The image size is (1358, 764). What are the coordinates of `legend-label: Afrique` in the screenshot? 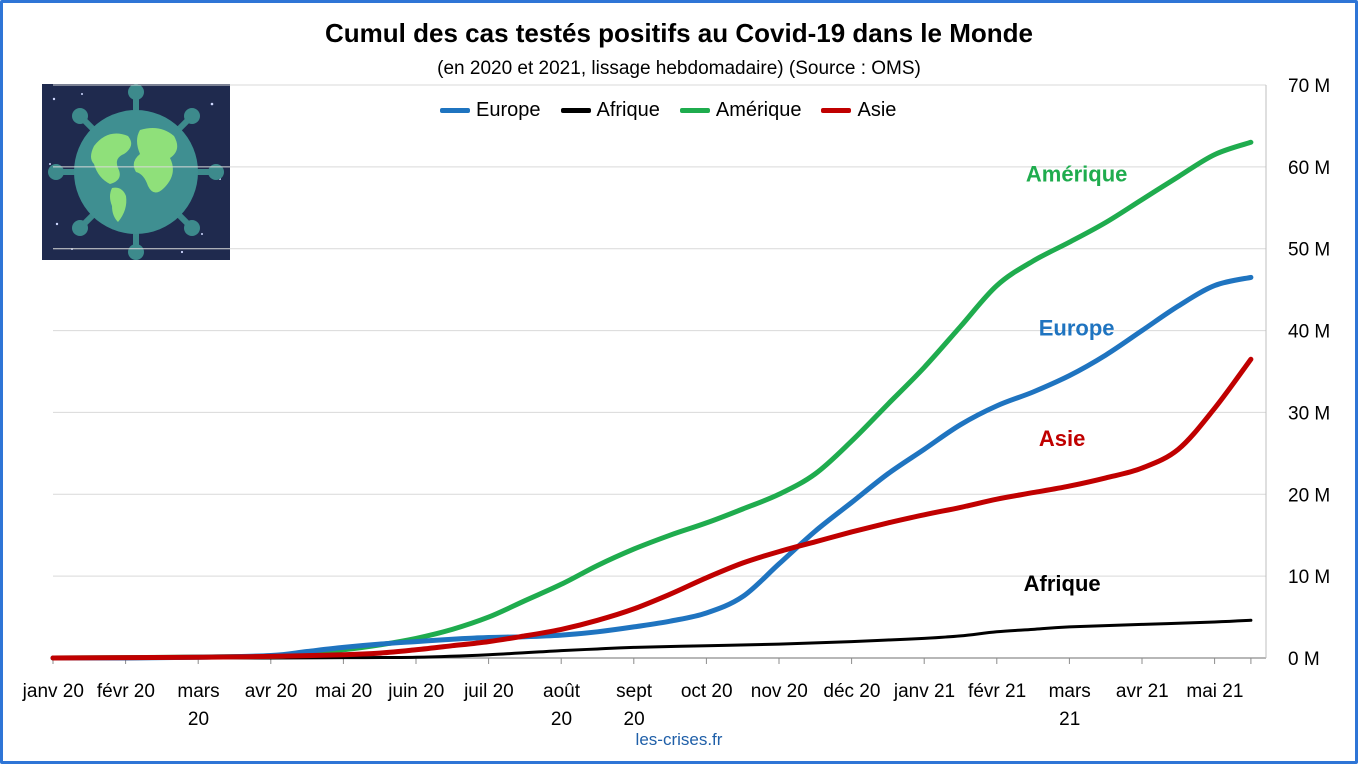 It's located at (628, 110).